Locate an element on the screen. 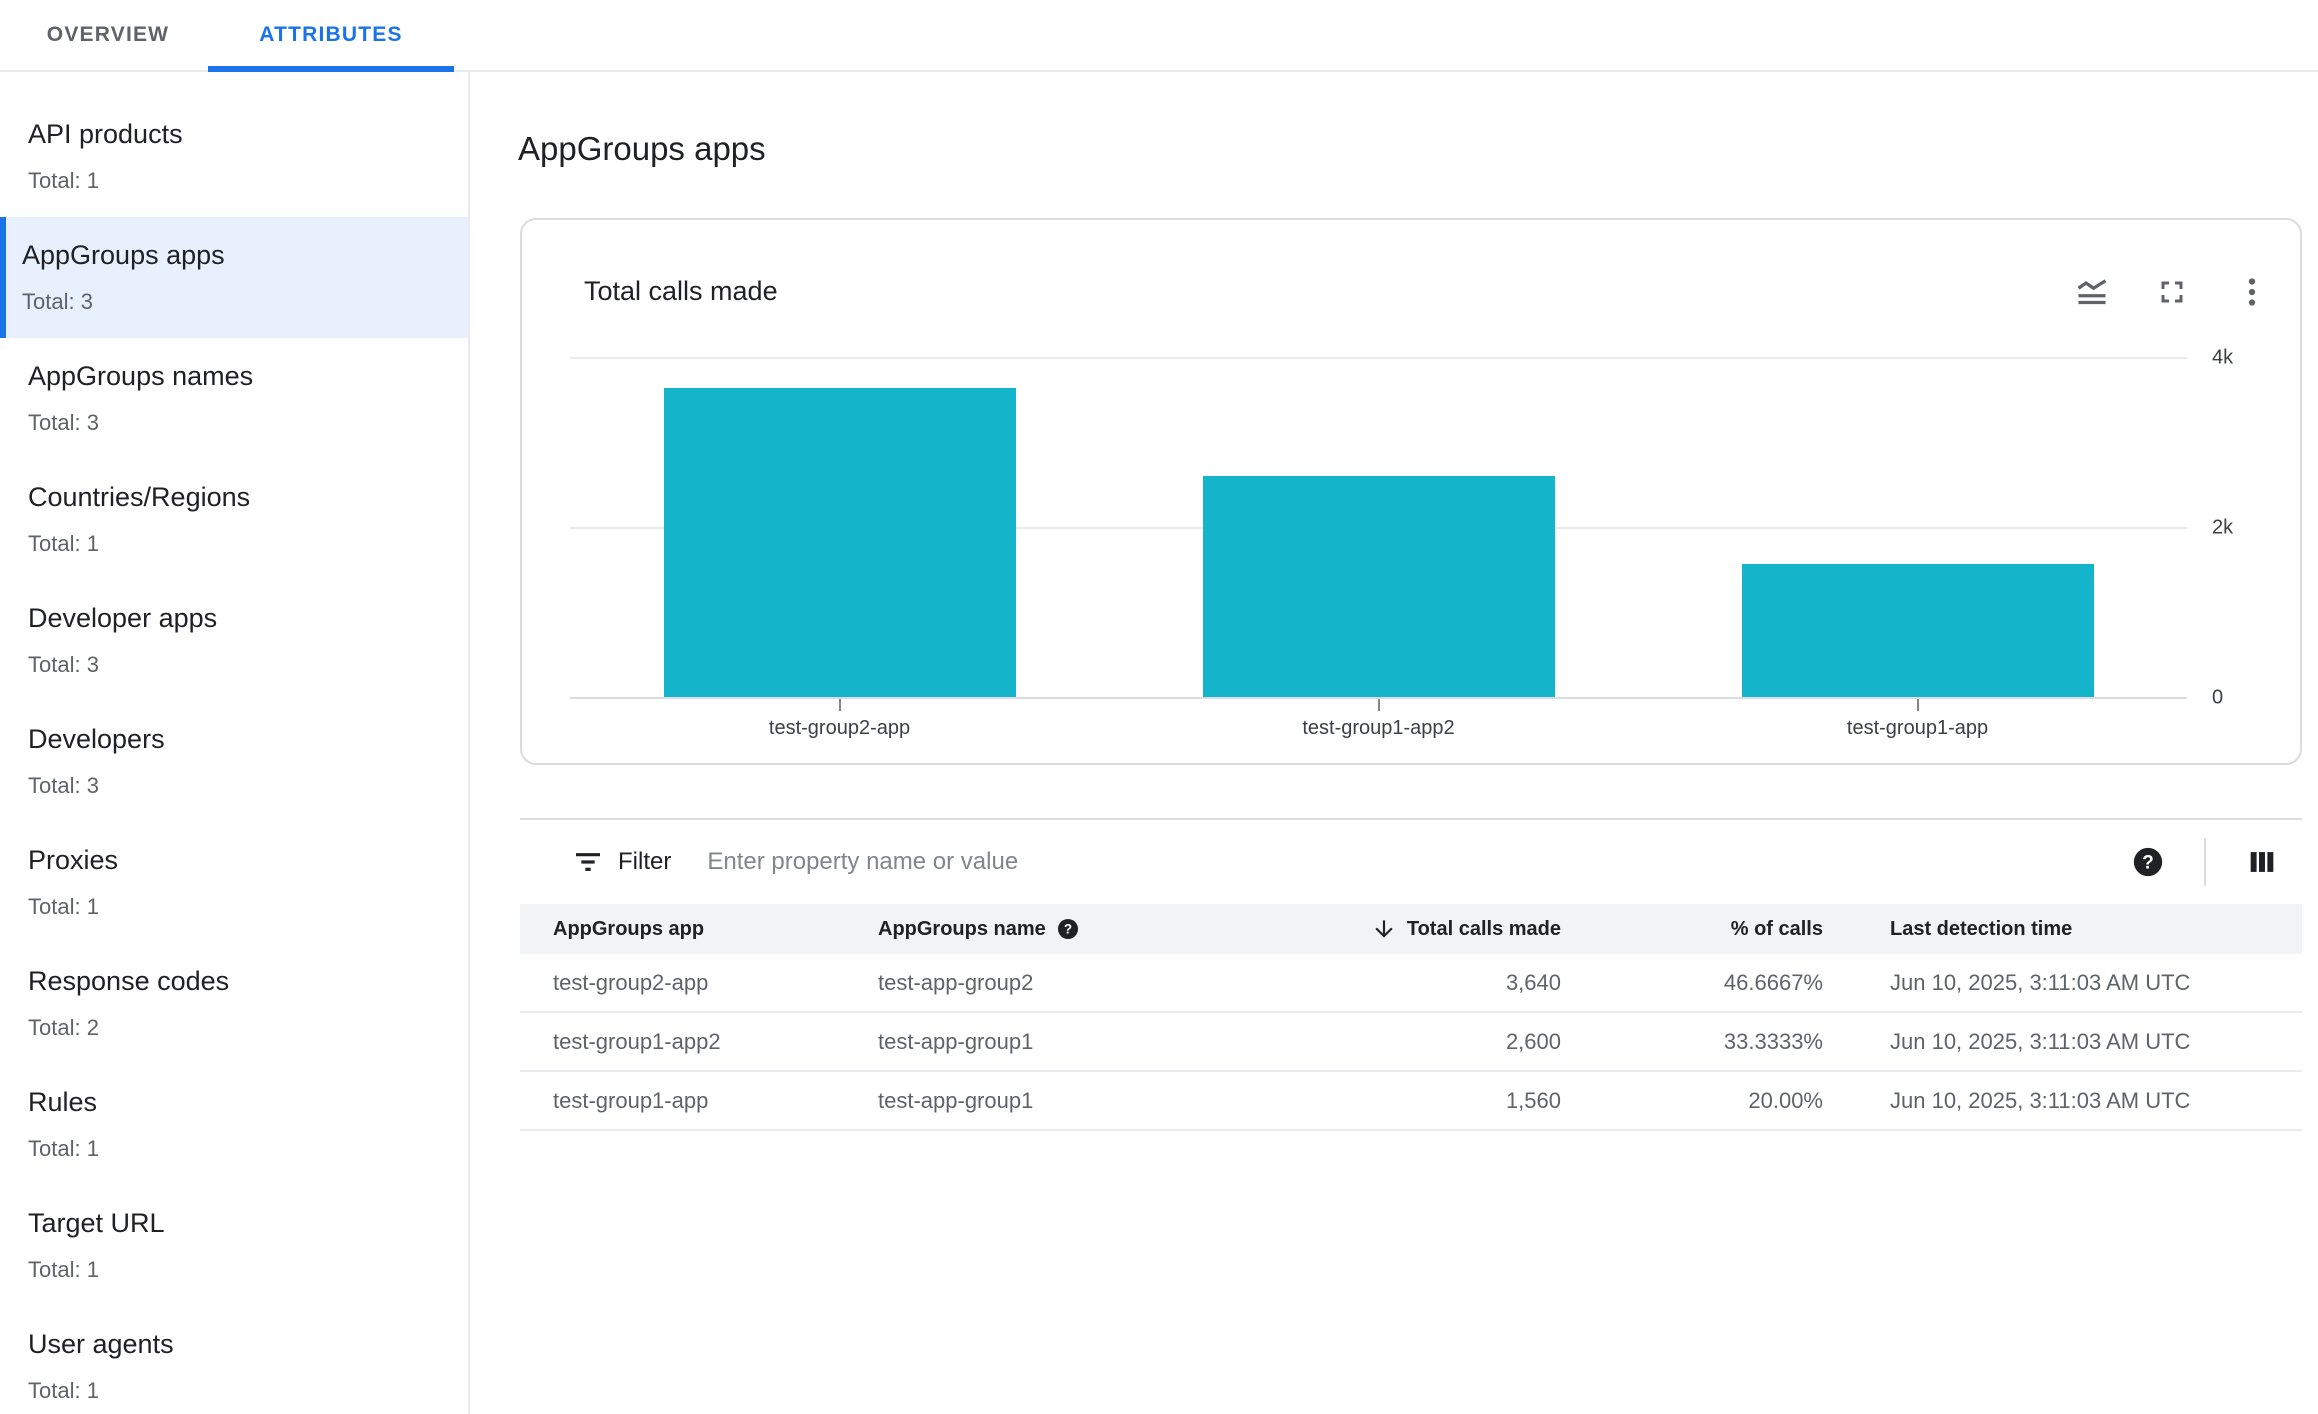 The height and width of the screenshot is (1414, 2318). bar-test-group1-app2 is located at coordinates (1378, 586).